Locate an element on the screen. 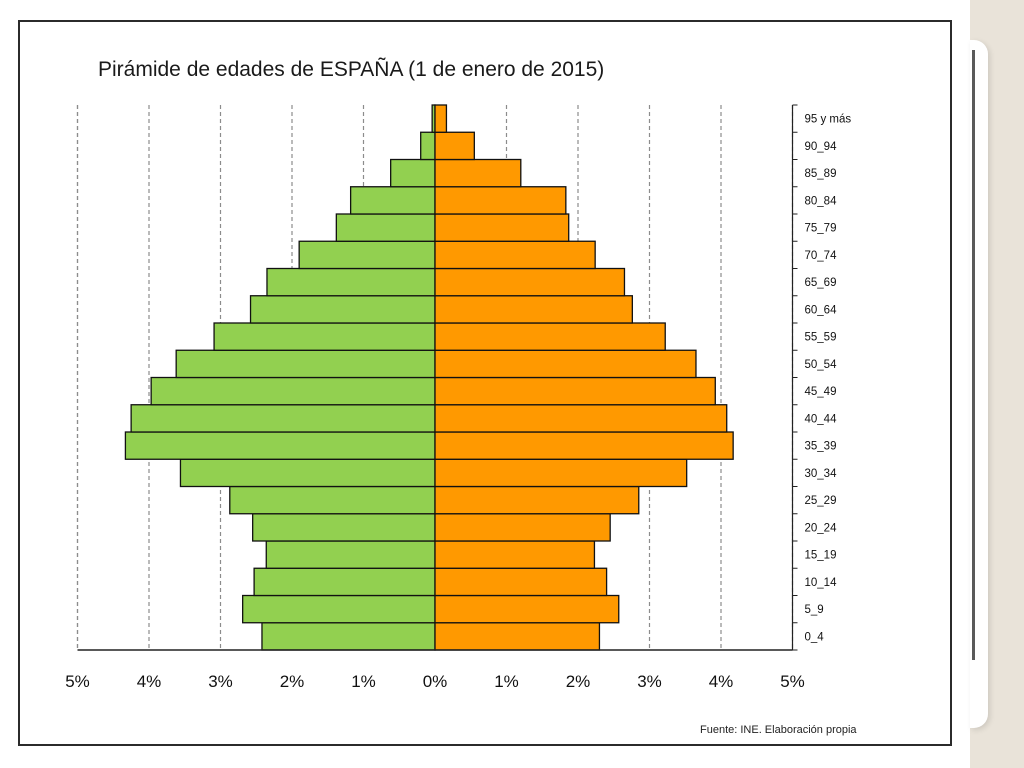 The height and width of the screenshot is (768, 1024). y-tick-label: 75_79 is located at coordinates (821, 229).